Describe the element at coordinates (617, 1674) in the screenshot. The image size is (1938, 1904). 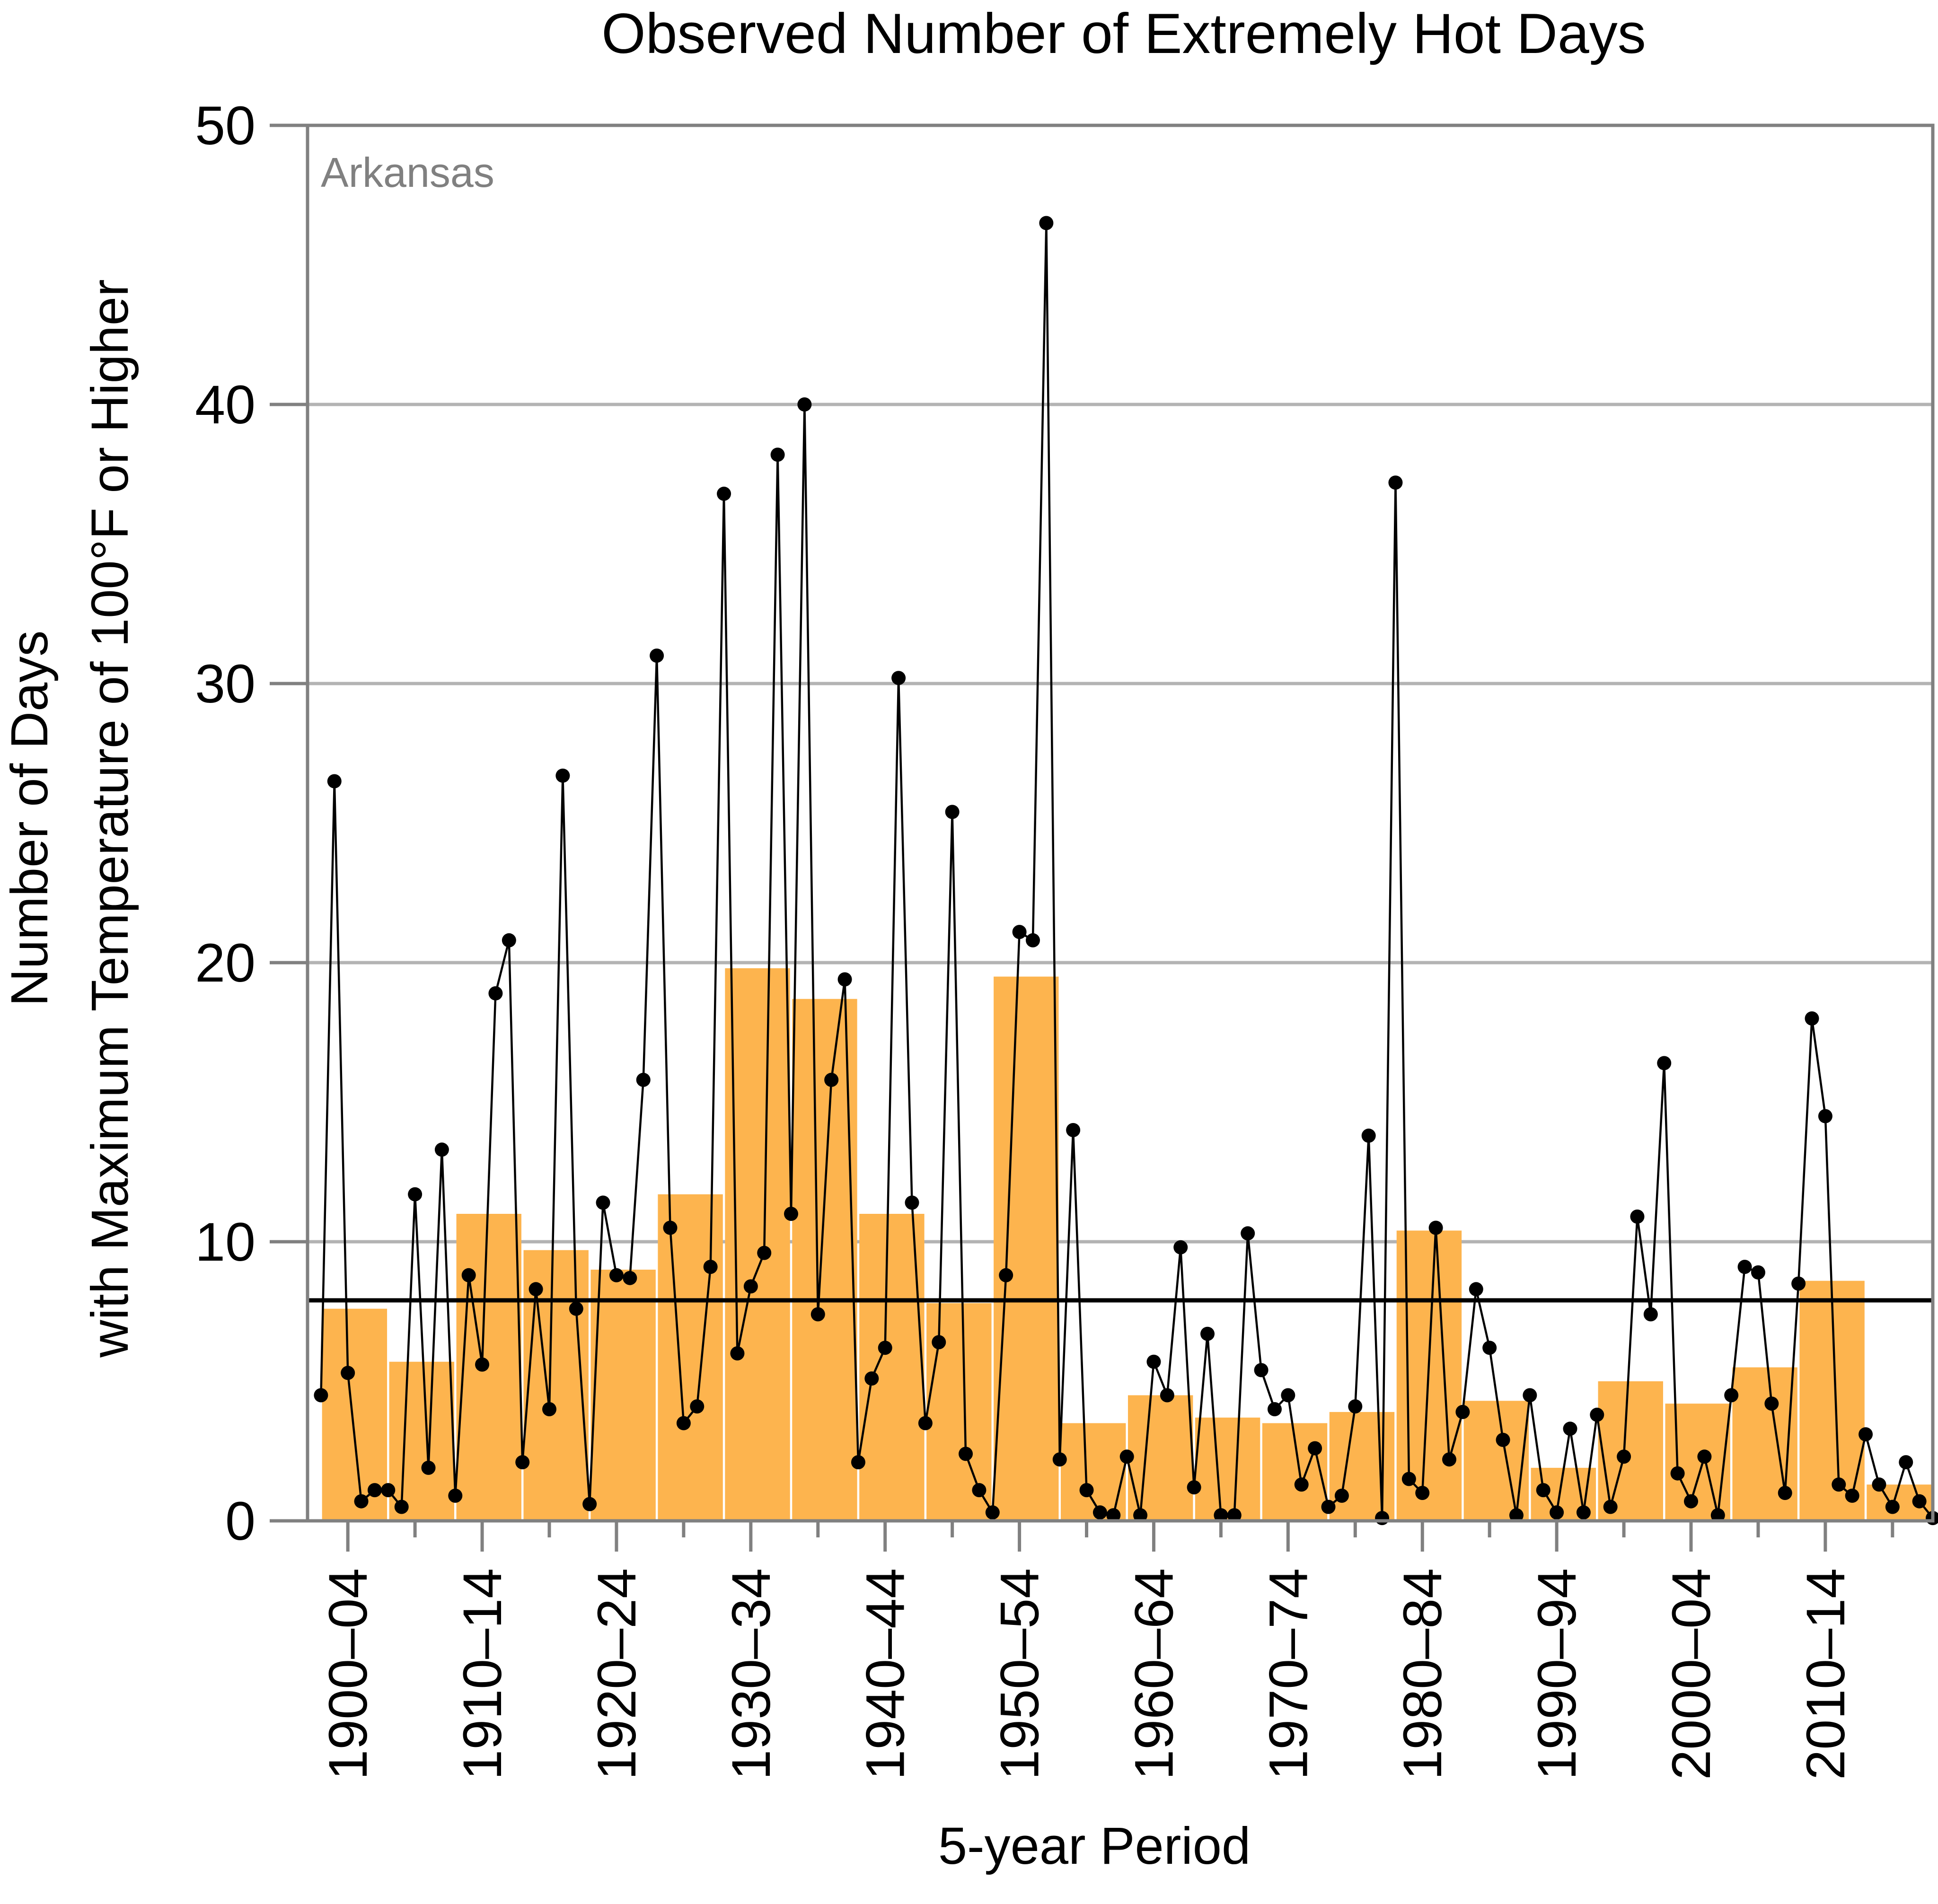
I see `x-tick-label: 1920–24` at that location.